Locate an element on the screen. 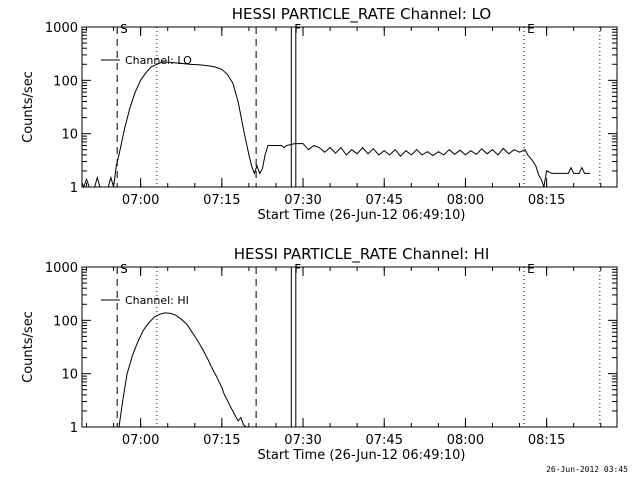  legend-label: Channel: HI is located at coordinates (157, 300).